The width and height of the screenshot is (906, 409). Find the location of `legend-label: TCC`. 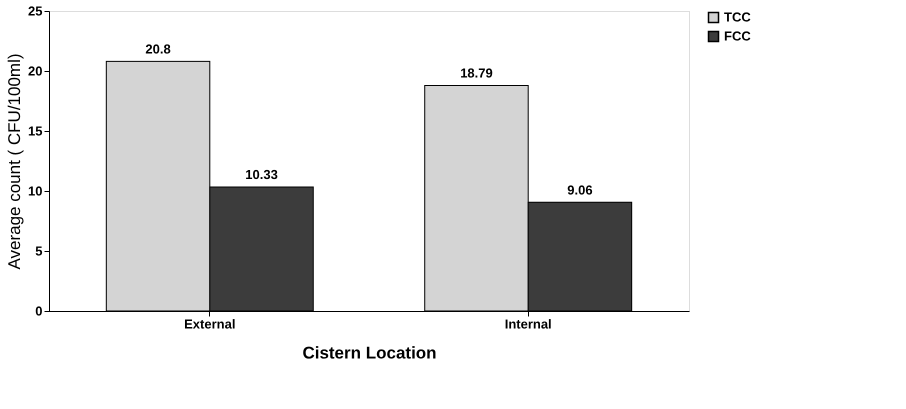

legend-label: TCC is located at coordinates (738, 17).